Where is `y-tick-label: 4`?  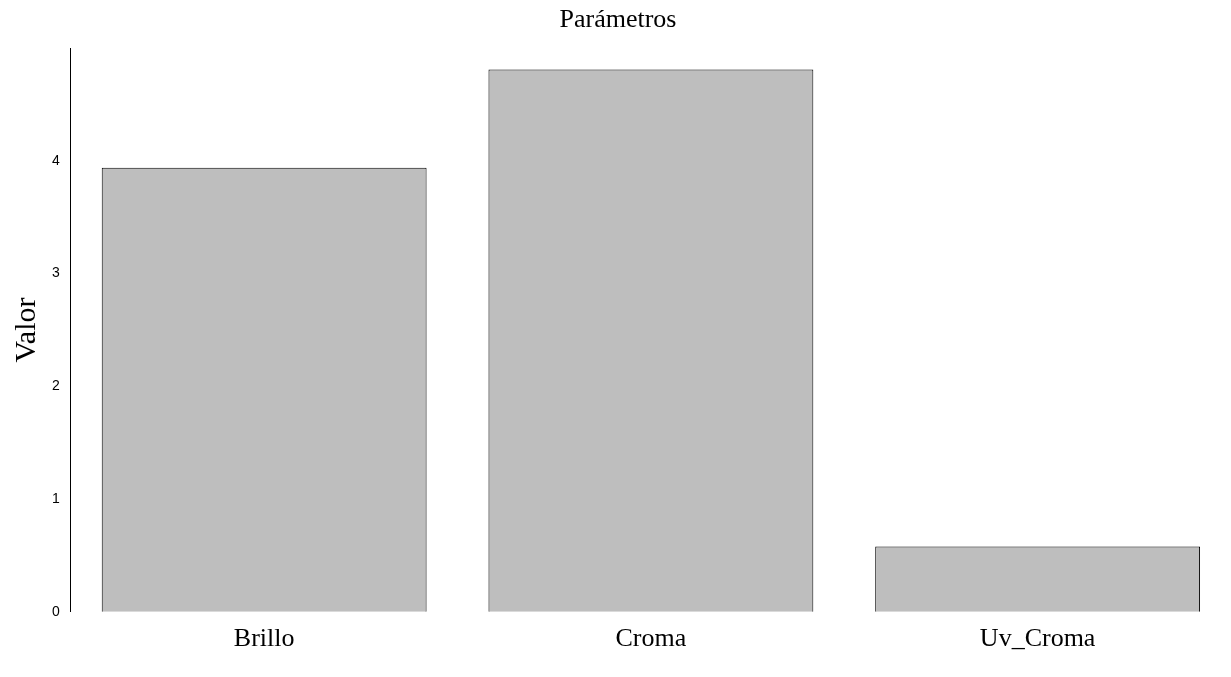
y-tick-label: 4 is located at coordinates (55, 159).